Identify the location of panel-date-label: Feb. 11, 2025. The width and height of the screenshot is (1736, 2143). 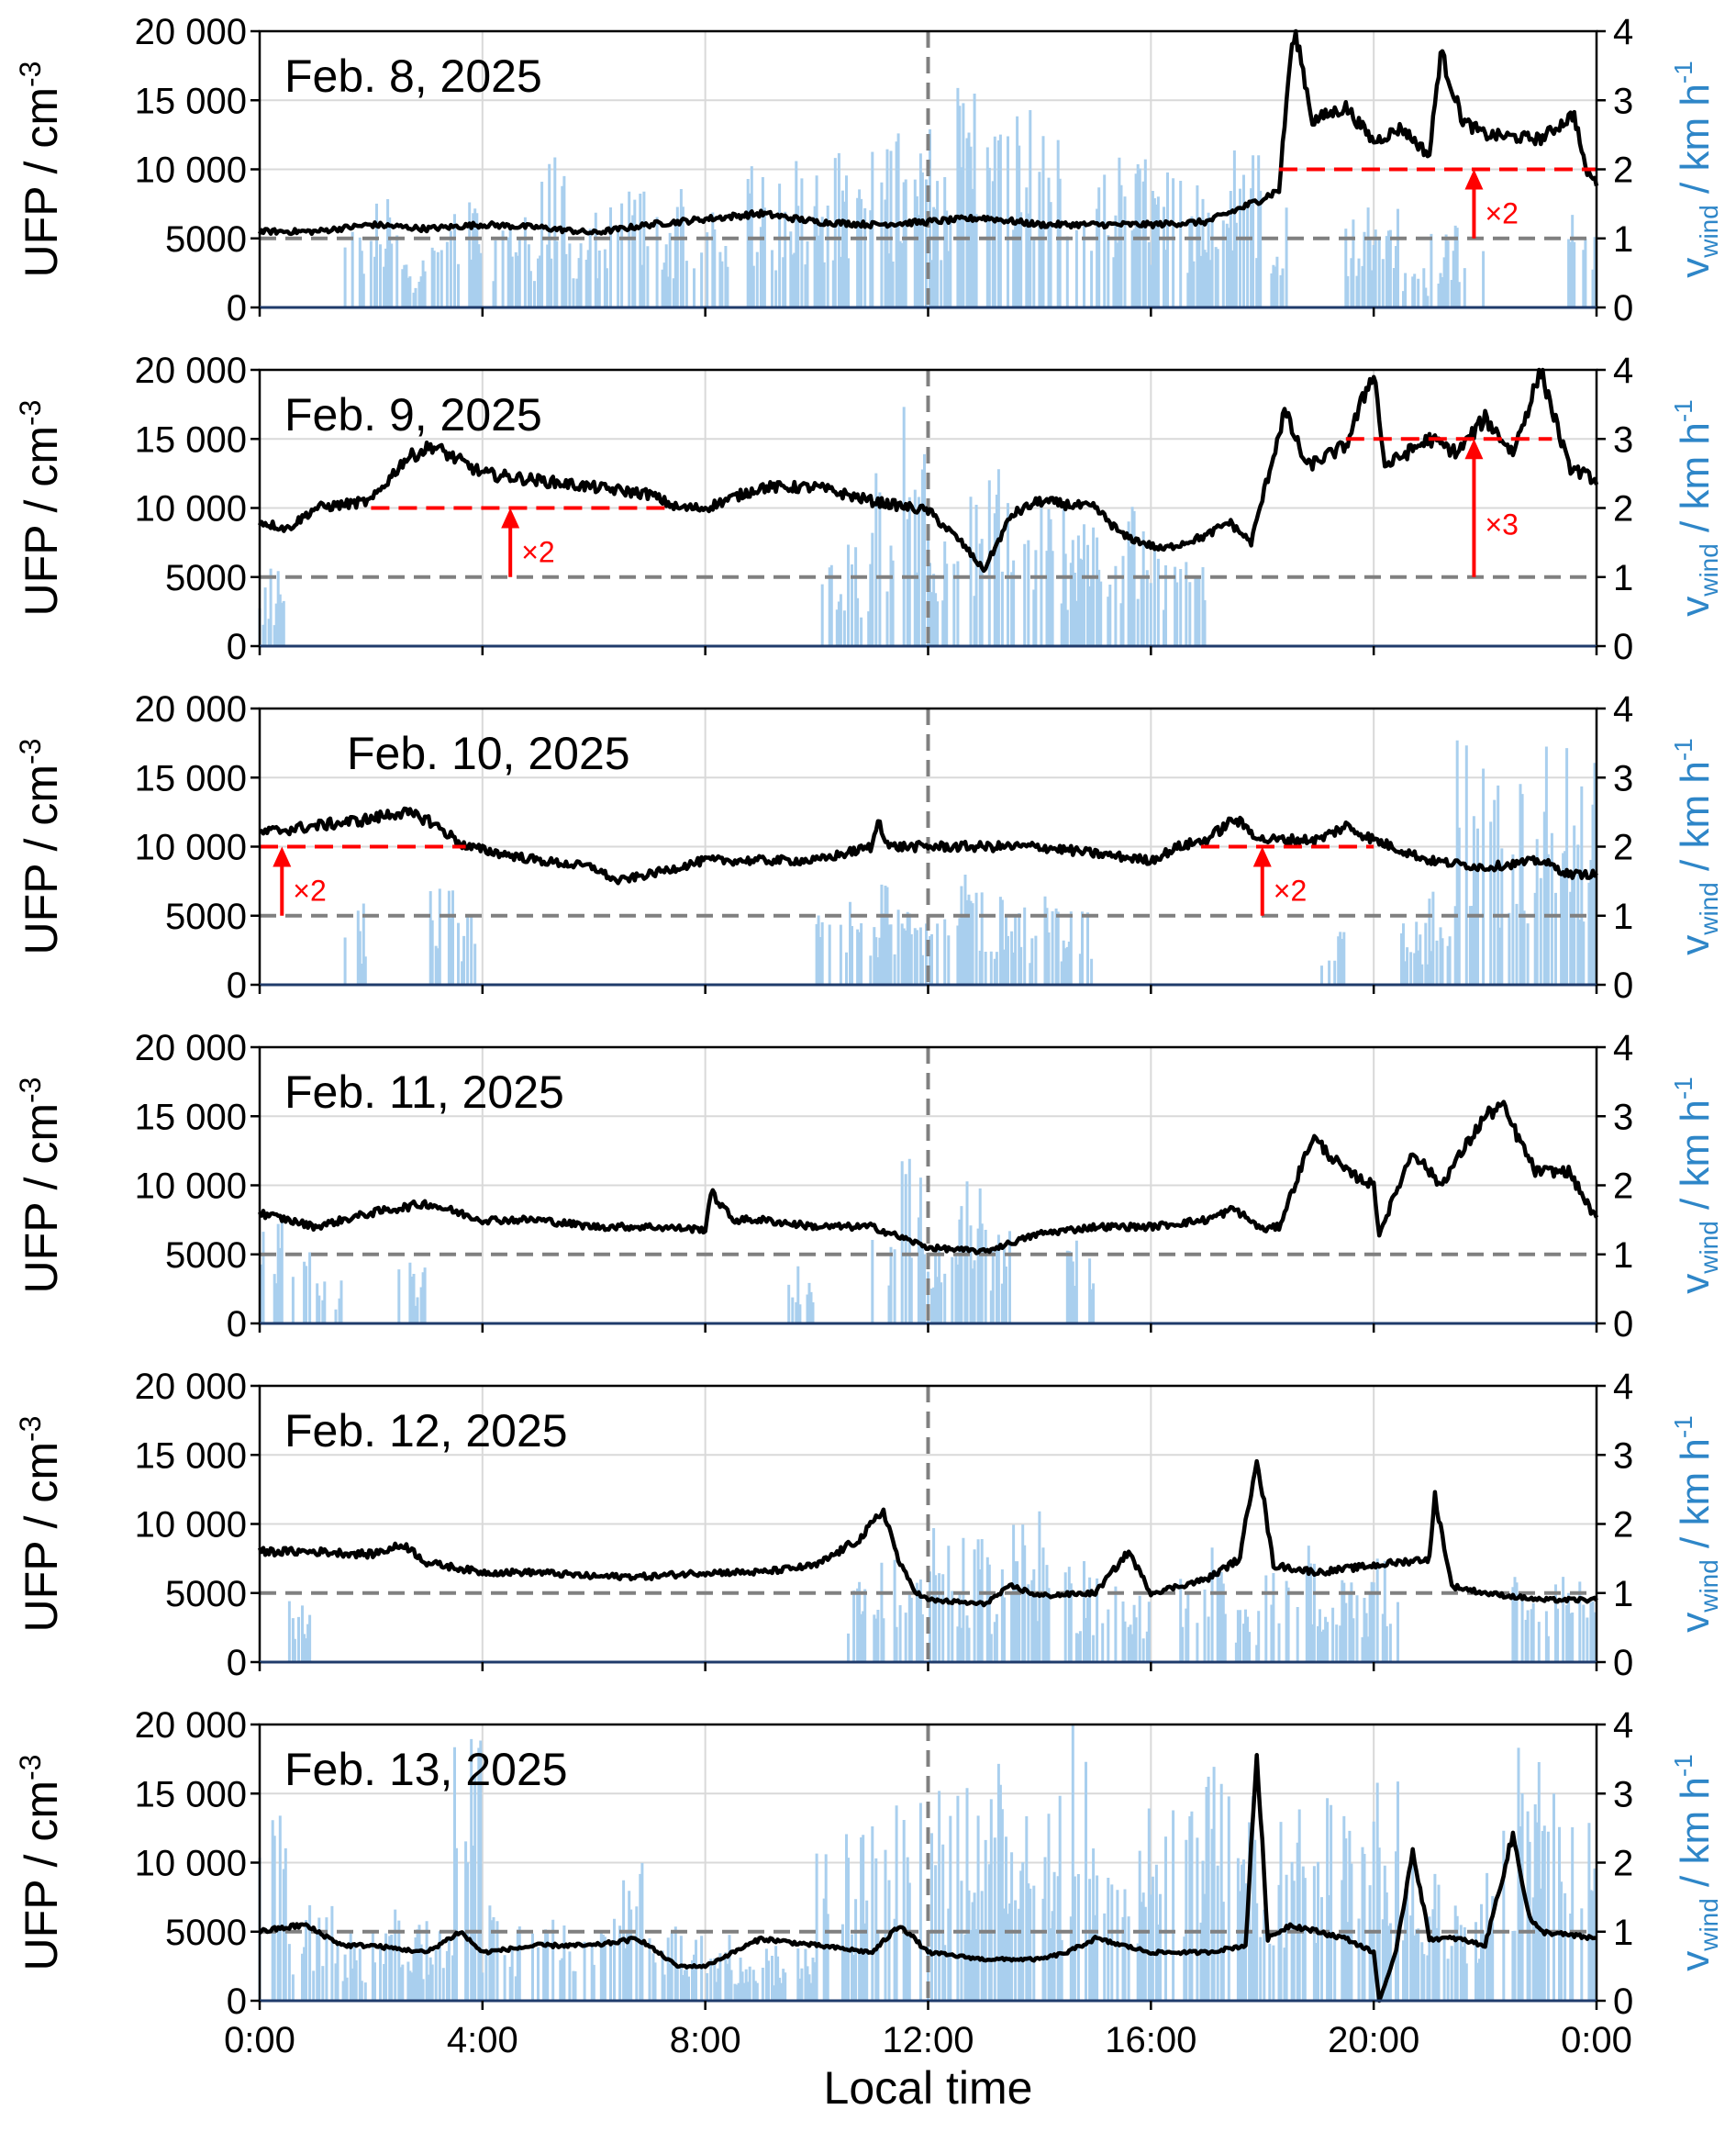
(424, 1092).